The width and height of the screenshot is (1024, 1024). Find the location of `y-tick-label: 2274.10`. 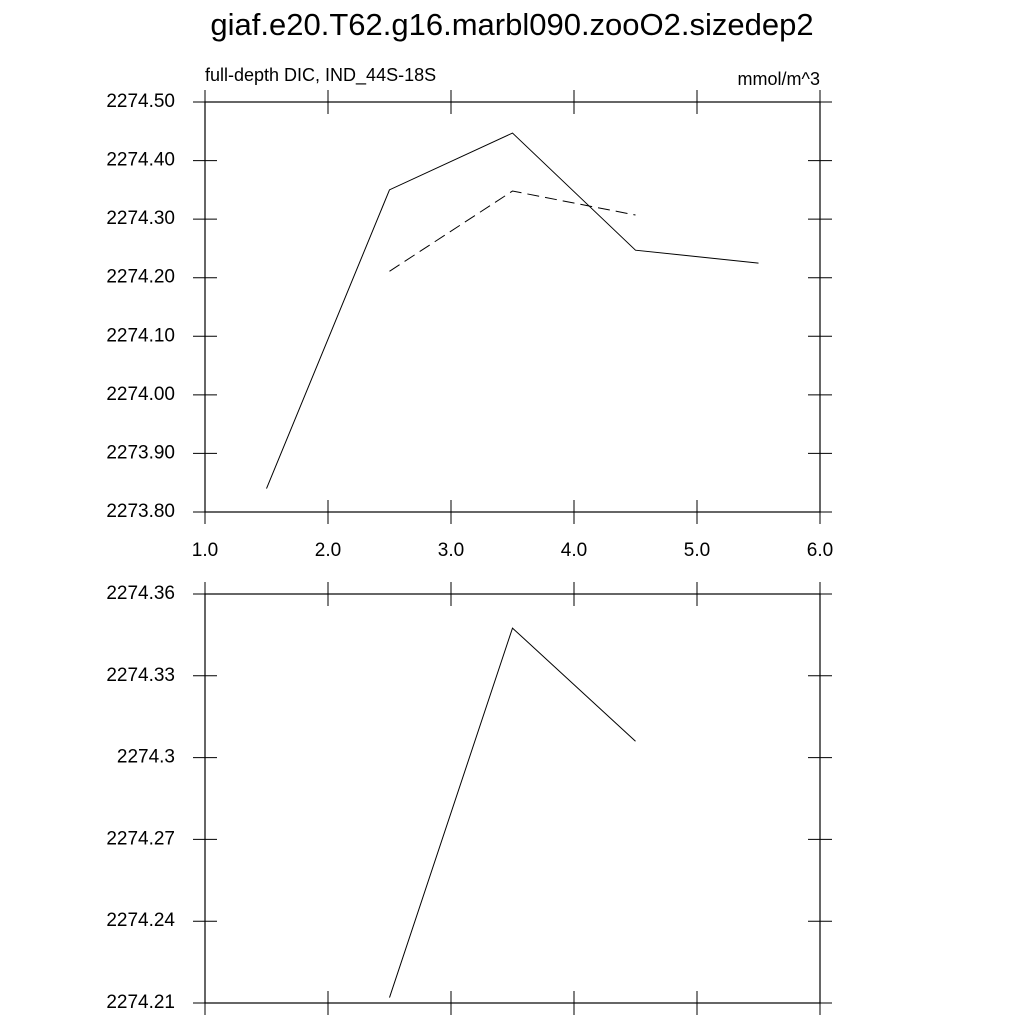

y-tick-label: 2274.10 is located at coordinates (140, 335).